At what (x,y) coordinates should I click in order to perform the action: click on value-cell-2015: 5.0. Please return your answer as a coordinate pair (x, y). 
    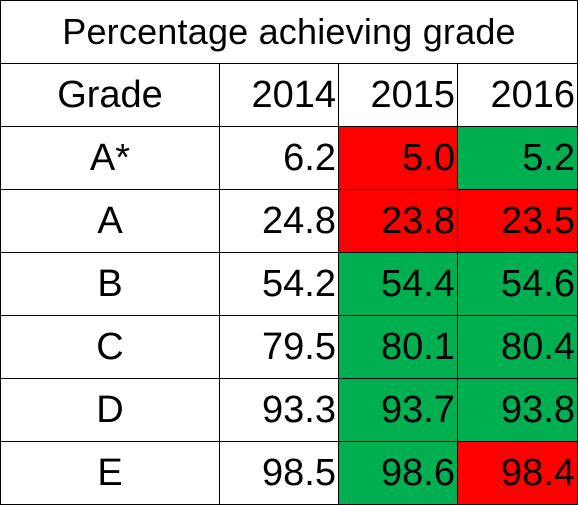
    Looking at the image, I should click on (398, 158).